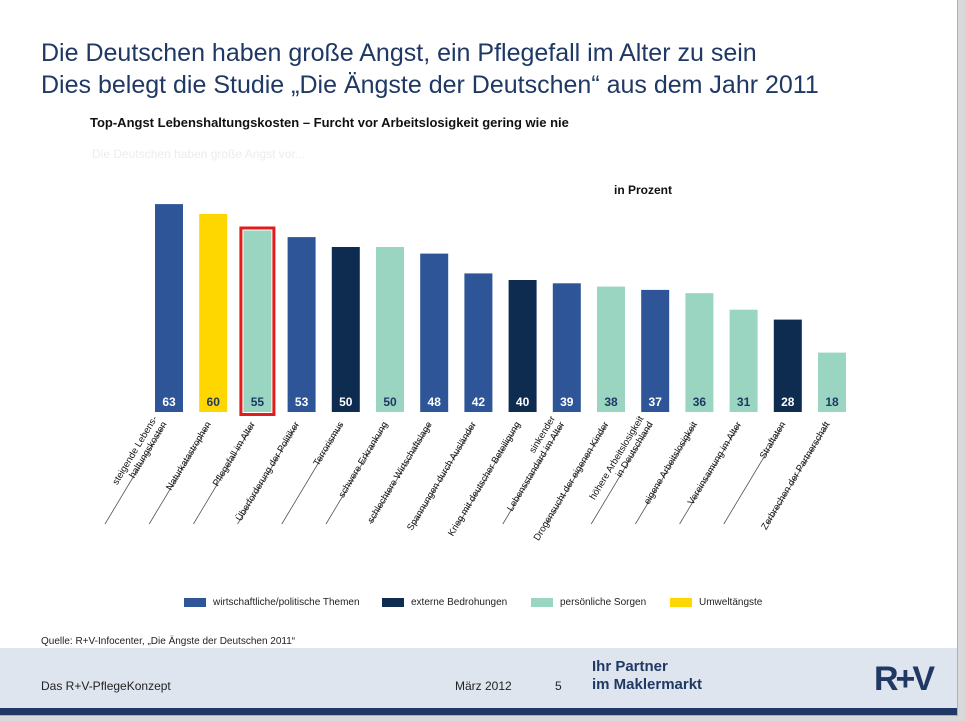 The width and height of the screenshot is (965, 721). What do you see at coordinates (328, 444) in the screenshot?
I see `category-label: Terrorismus` at bounding box center [328, 444].